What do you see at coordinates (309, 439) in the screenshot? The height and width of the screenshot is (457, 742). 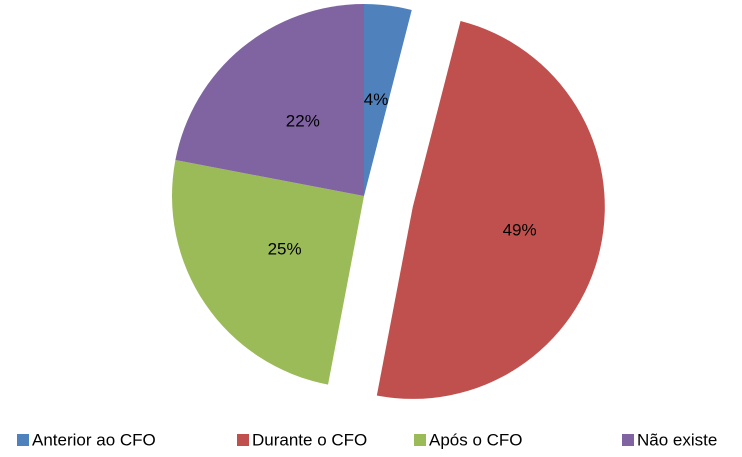 I see `legend-label: Durante o CFO` at bounding box center [309, 439].